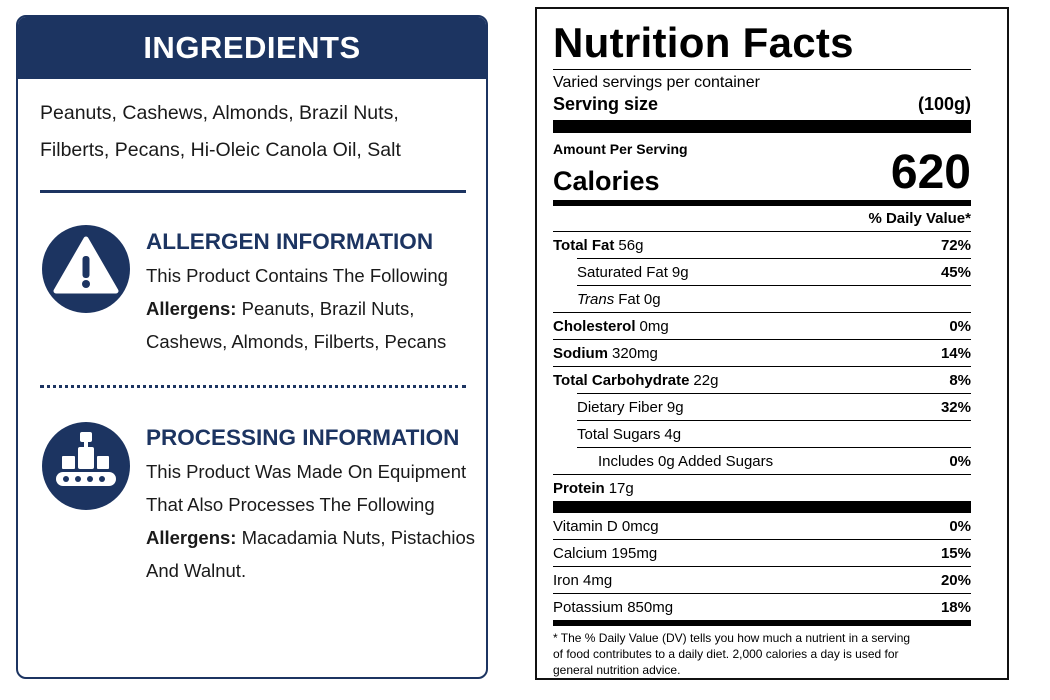 The width and height of the screenshot is (1050, 700). What do you see at coordinates (944, 104) in the screenshot?
I see `serving-size: (100g)` at bounding box center [944, 104].